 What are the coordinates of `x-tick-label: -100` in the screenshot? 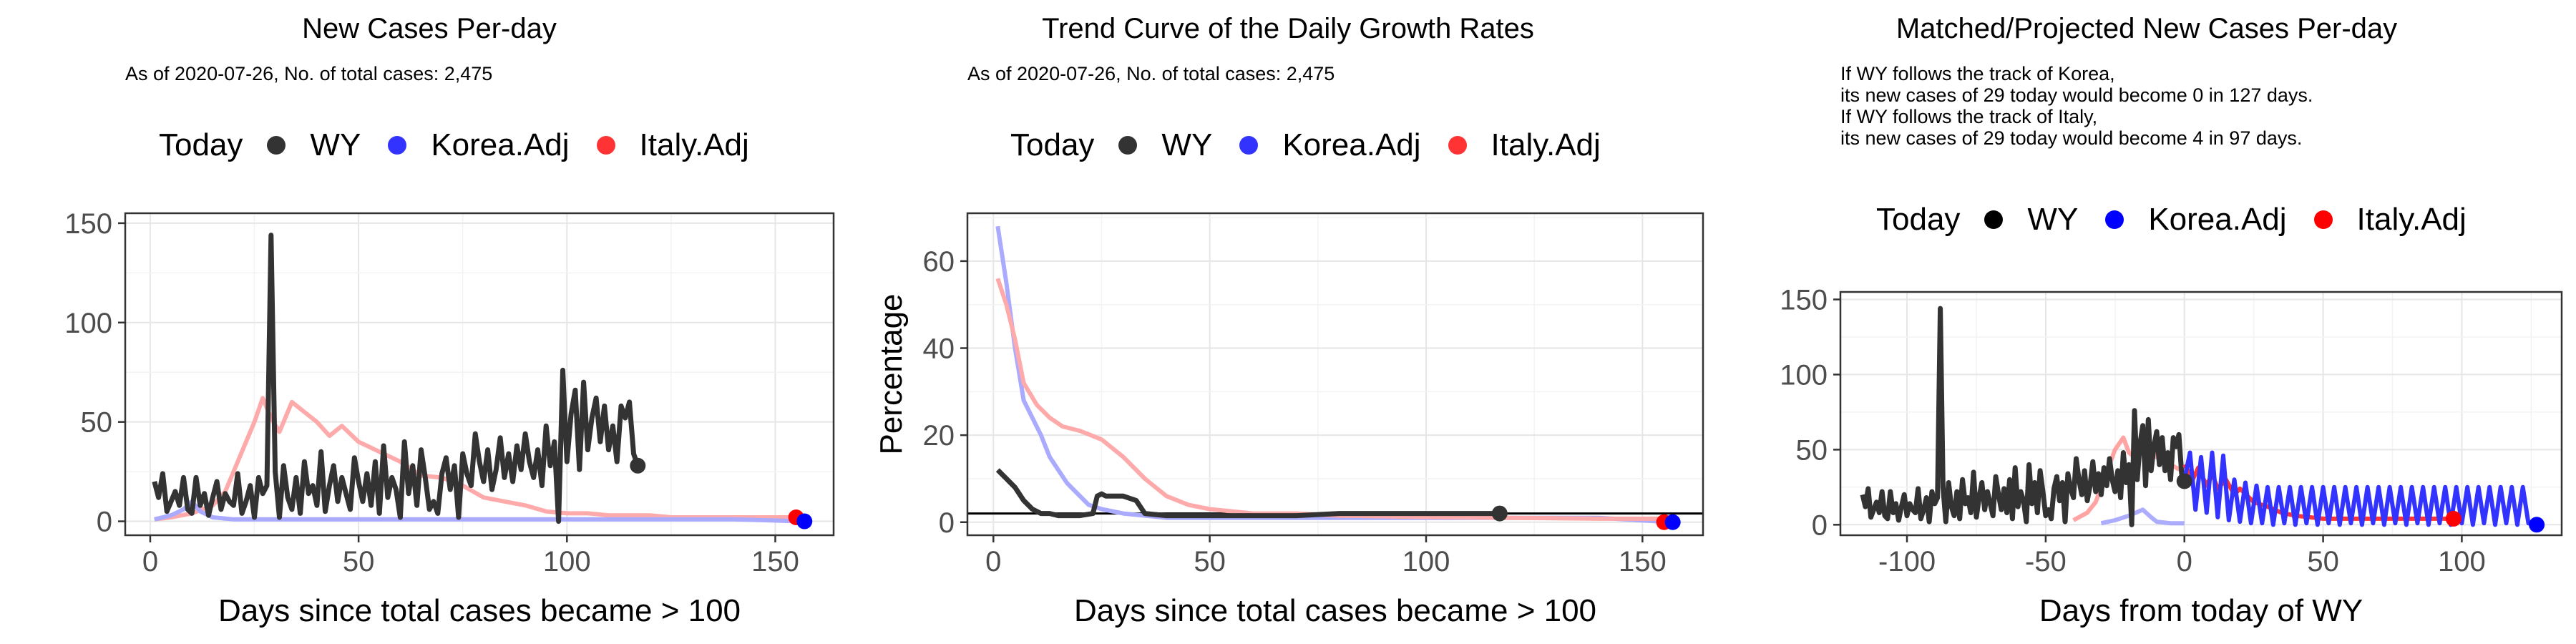 It's located at (1907, 561).